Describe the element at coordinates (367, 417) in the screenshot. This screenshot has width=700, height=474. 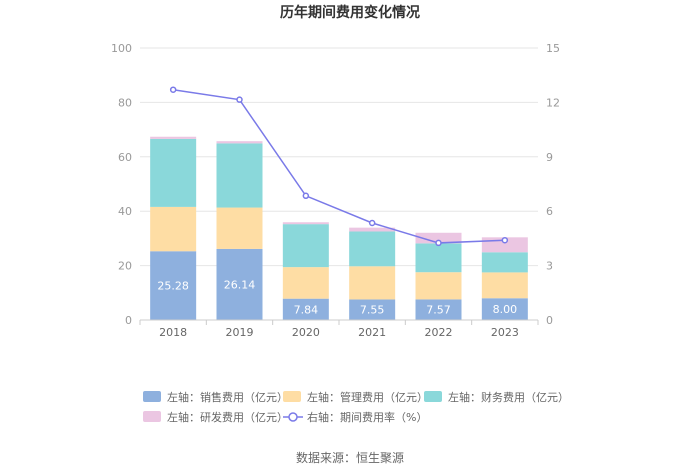
I see `legend-label: 右轴：期间费用率（%）` at that location.